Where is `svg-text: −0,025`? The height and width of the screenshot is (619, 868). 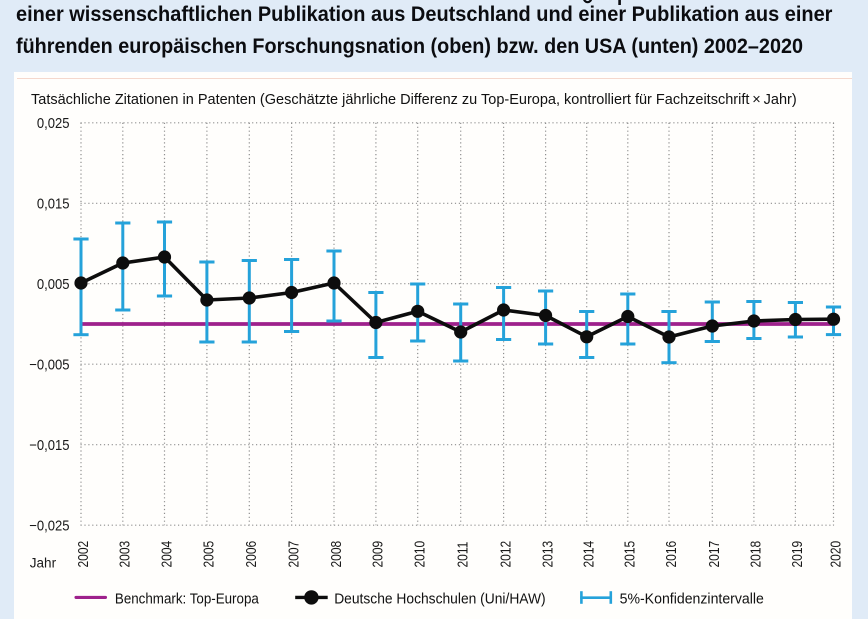 svg-text: −0,025 is located at coordinates (49, 525).